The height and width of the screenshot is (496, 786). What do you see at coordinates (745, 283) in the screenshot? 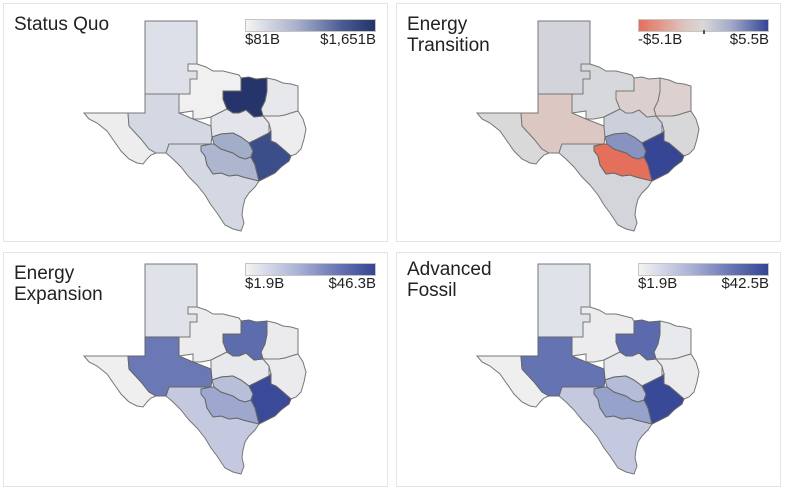
I see `legend-max-label: $42.5B` at bounding box center [745, 283].